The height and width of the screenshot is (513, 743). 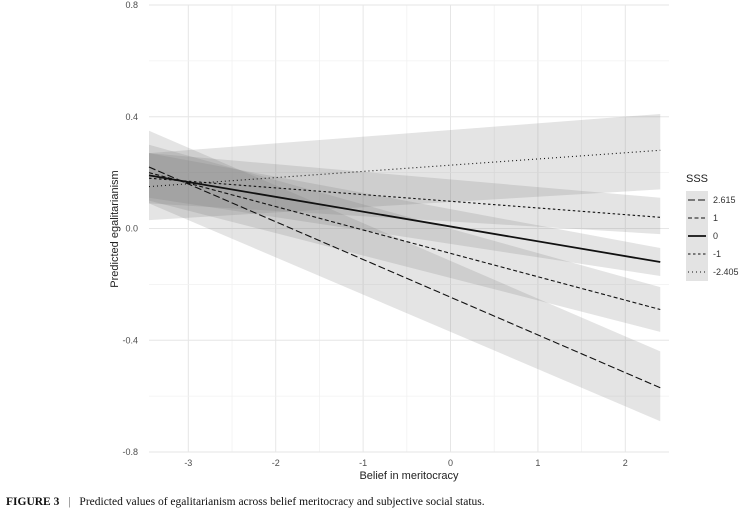 I want to click on x-tick-label: -3, so click(x=188, y=463).